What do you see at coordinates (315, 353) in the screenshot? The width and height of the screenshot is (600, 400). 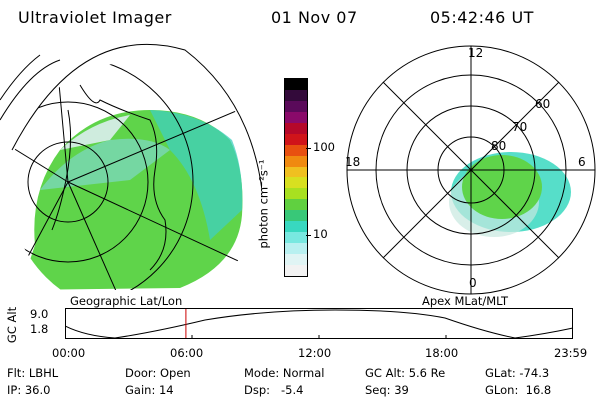 I see `timeline-x-tick-label: 12:00` at bounding box center [315, 353].